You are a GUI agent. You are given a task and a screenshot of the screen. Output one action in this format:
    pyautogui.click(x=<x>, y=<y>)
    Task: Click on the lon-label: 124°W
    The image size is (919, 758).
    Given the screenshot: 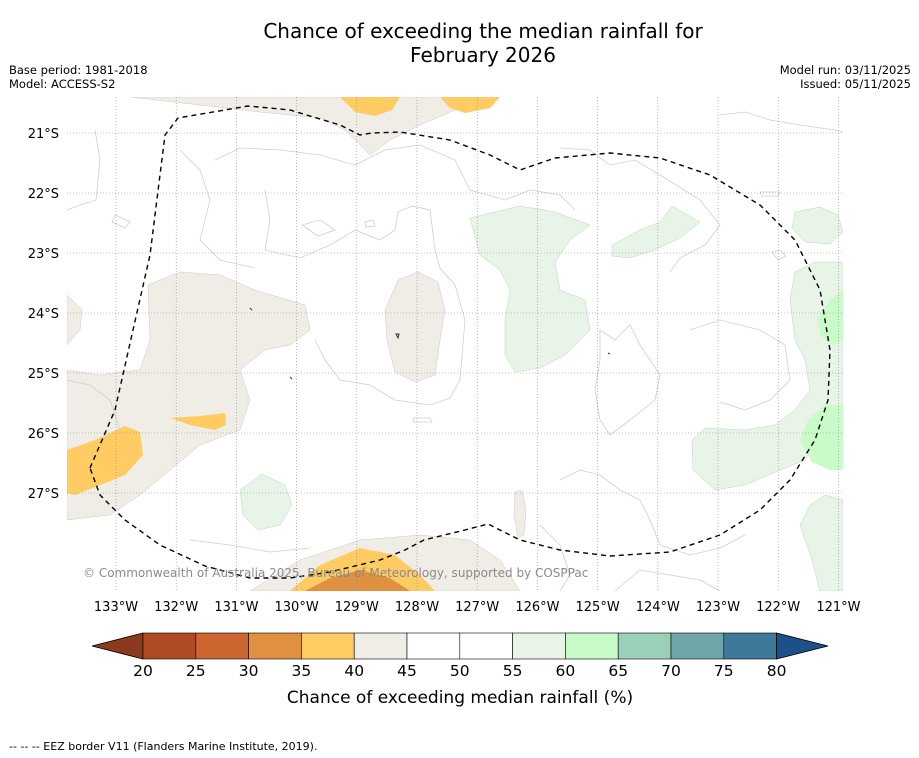 What is the action you would take?
    pyautogui.click(x=658, y=607)
    